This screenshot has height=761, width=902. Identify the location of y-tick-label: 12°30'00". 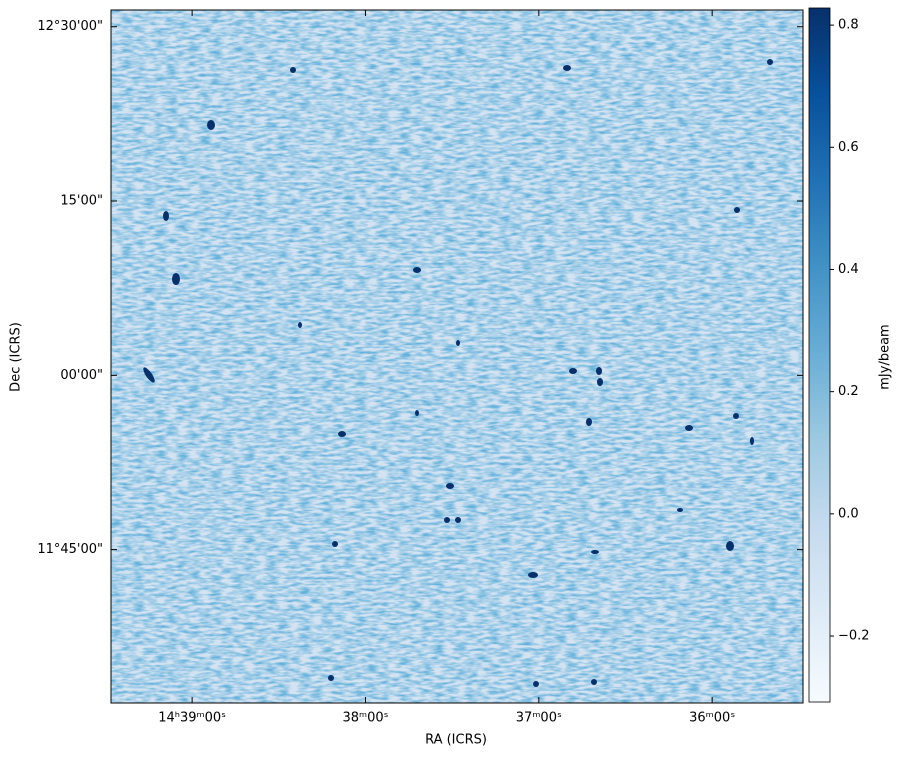
(70, 26).